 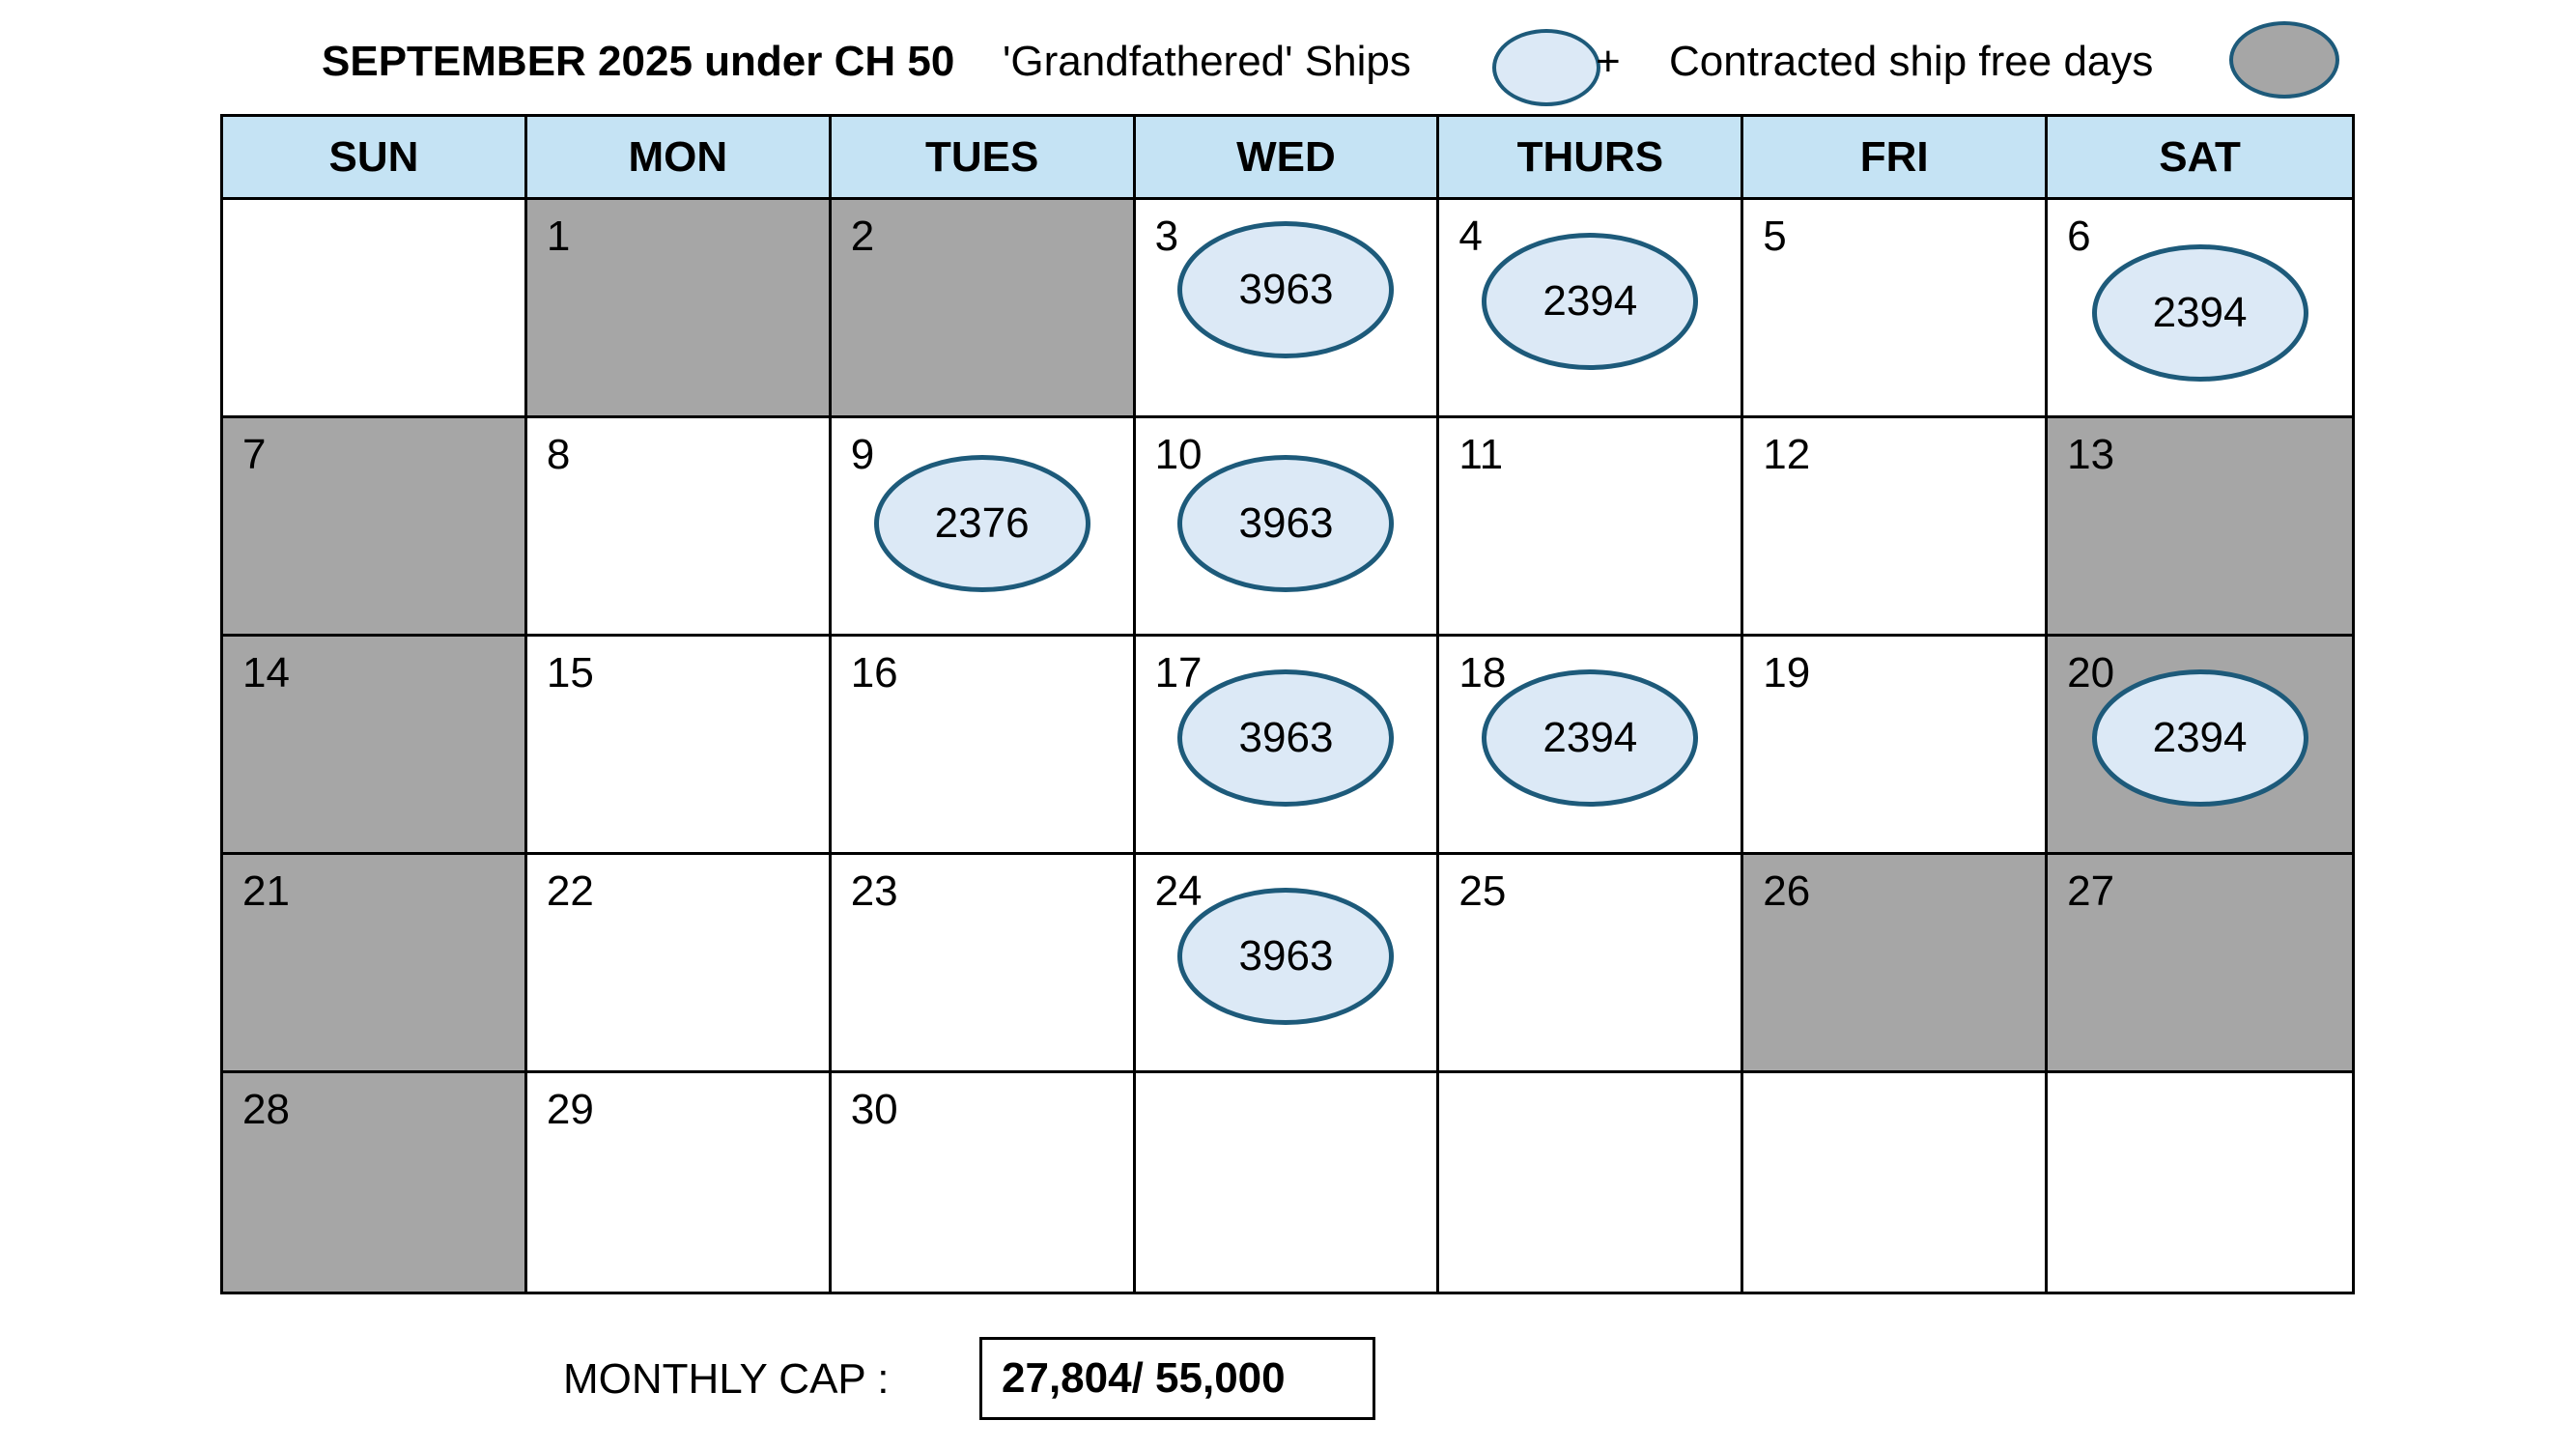 I want to click on day-cell-17: 17 3963, so click(x=1287, y=746).